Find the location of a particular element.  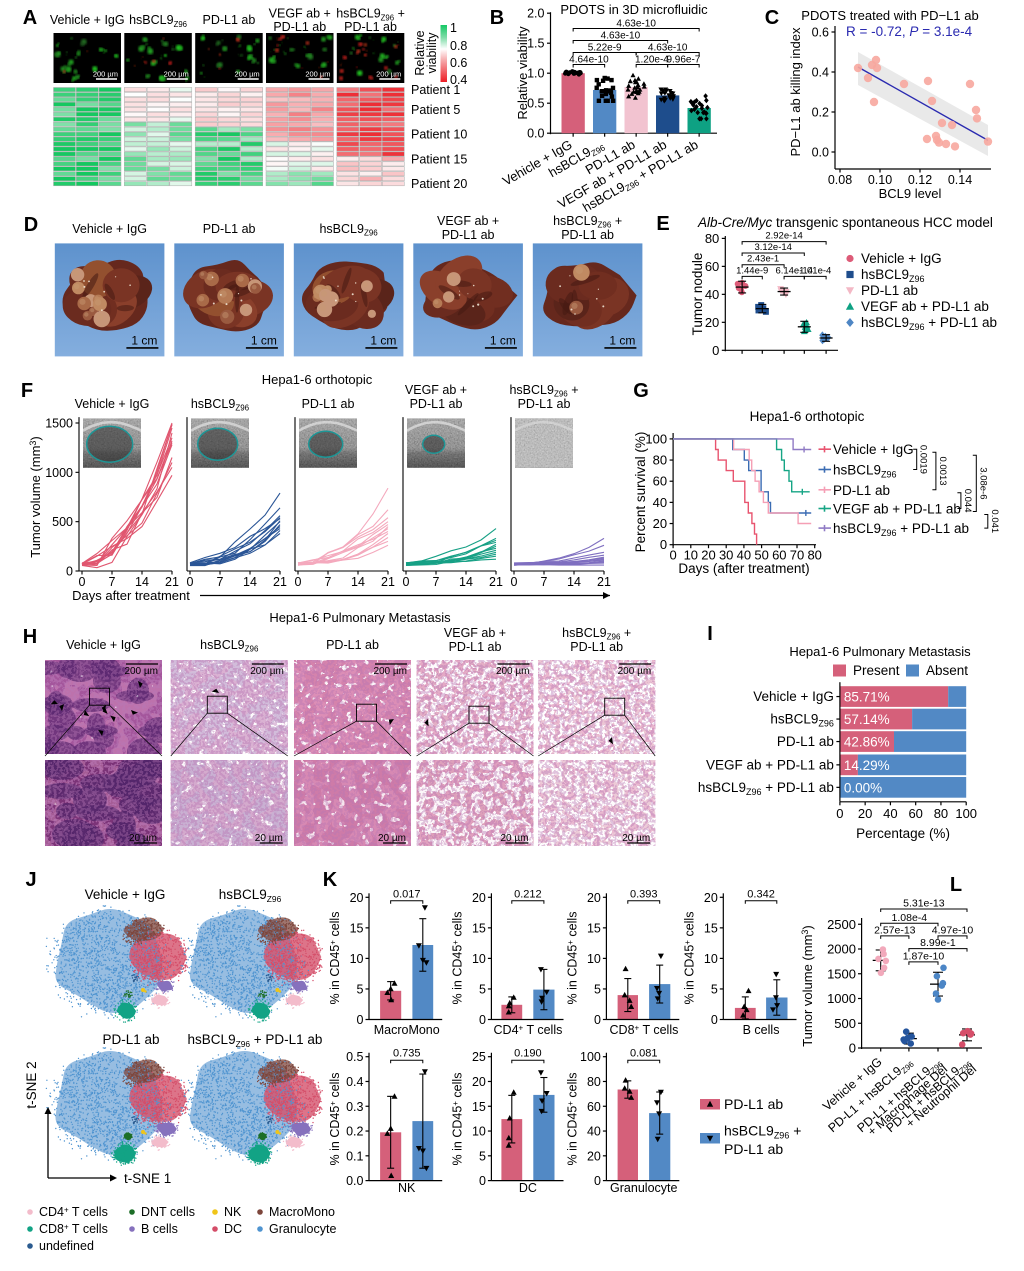

svg-text: 10 is located at coordinates (594, 959).